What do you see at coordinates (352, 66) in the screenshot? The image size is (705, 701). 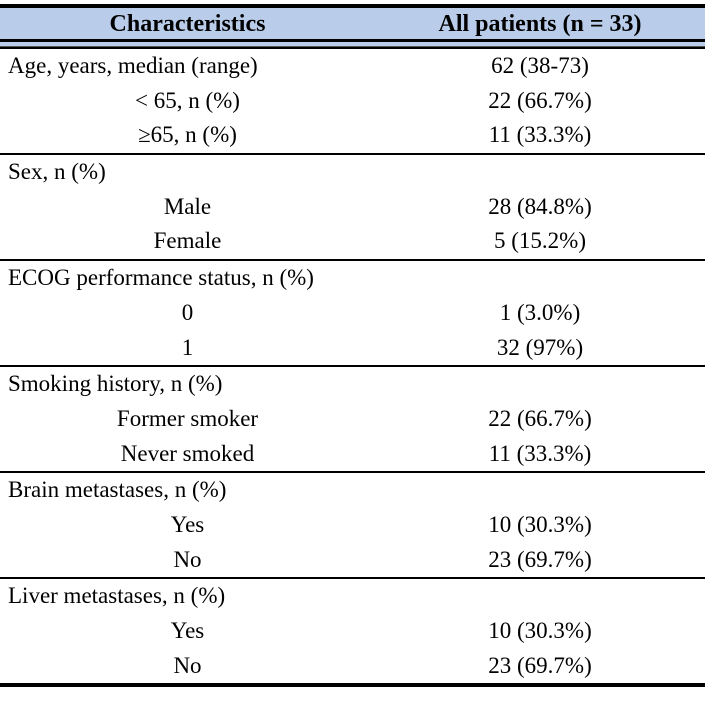 I see `table-row-category: Age, years, median (range) 62 (38-73)` at bounding box center [352, 66].